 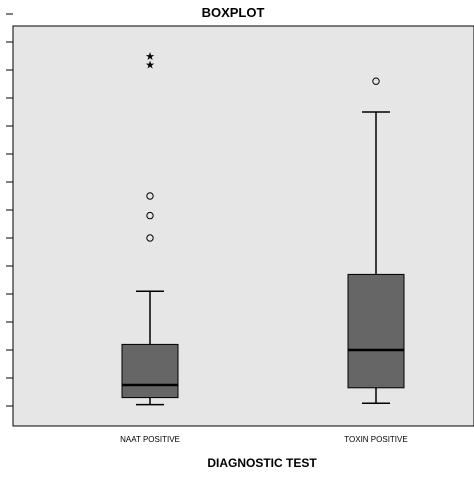 I want to click on y-axis-ticks, so click(x=9, y=210).